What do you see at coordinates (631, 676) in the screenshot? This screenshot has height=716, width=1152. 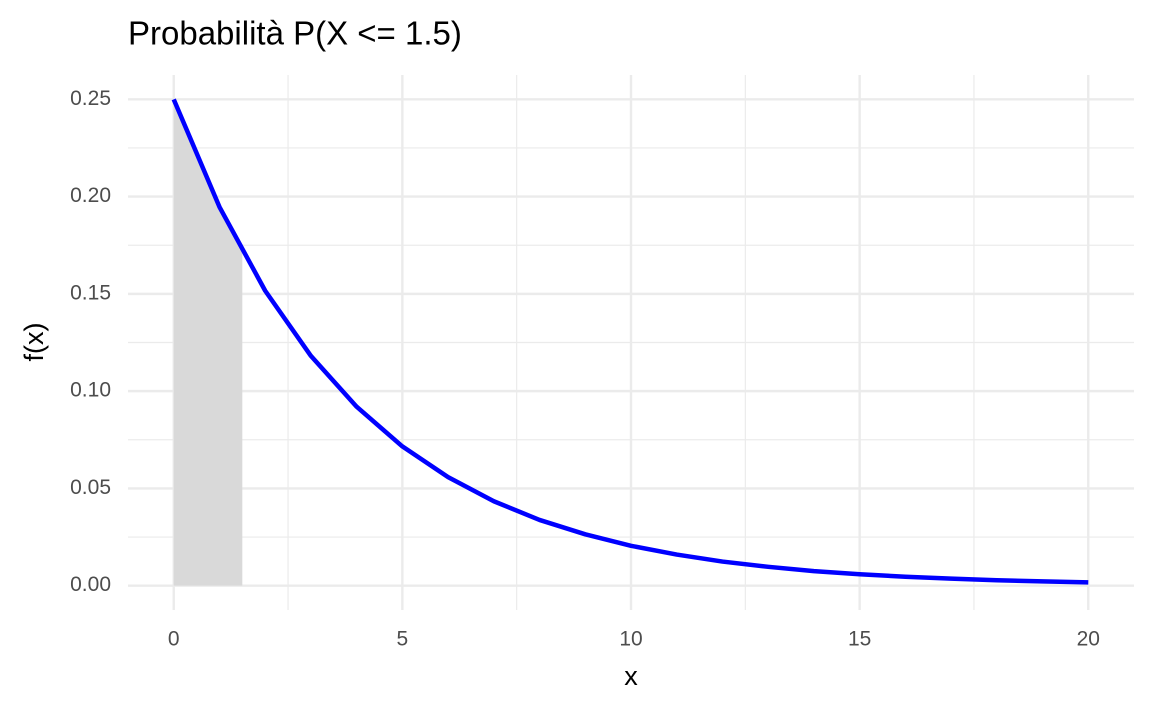 I see `x-axis-label: x` at bounding box center [631, 676].